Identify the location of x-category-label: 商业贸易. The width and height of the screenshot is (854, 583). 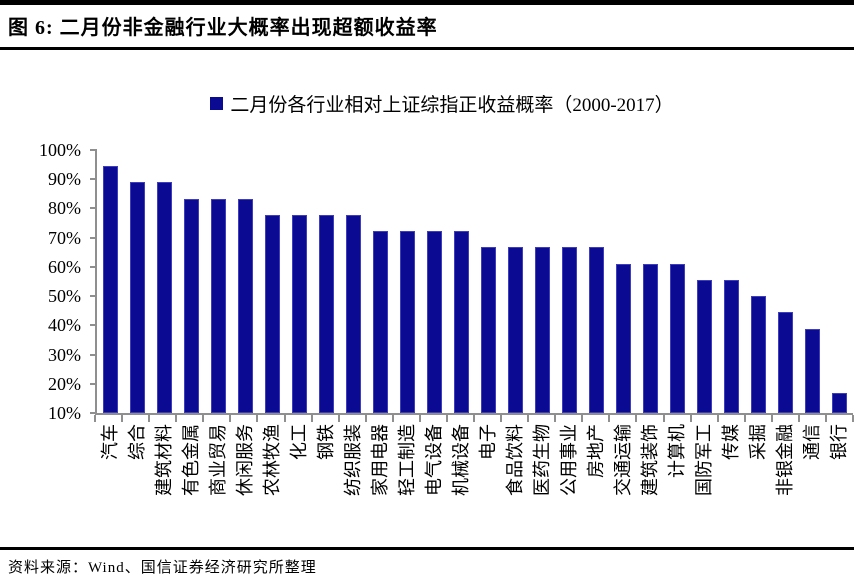
(217, 460).